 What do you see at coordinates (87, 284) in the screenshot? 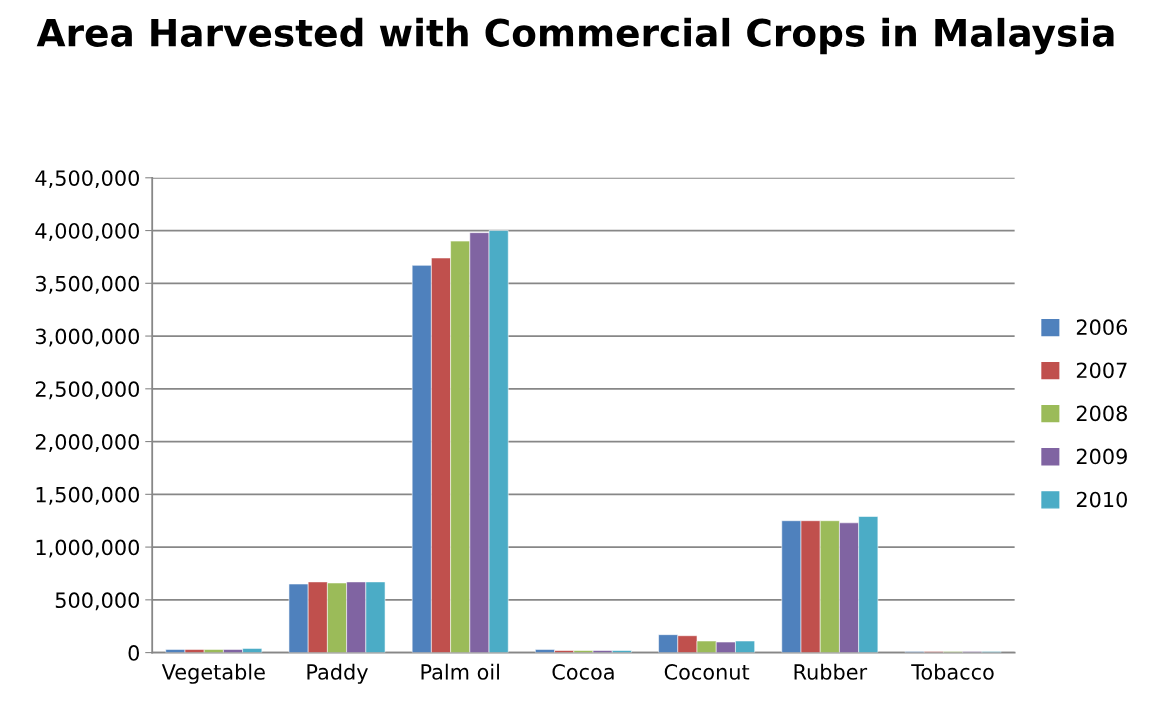
I see `y-tick-label: 3,500,000` at bounding box center [87, 284].